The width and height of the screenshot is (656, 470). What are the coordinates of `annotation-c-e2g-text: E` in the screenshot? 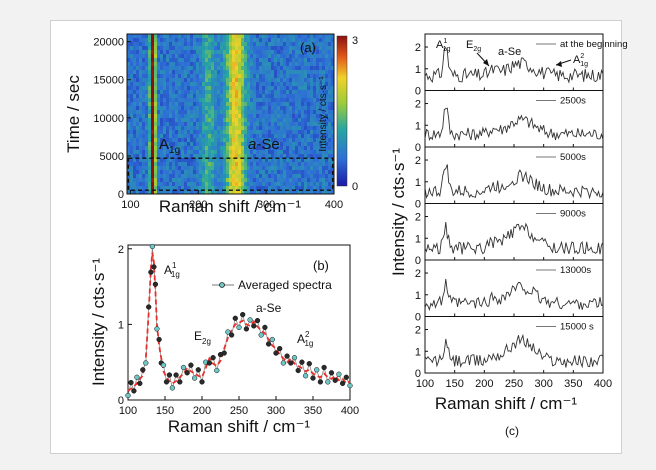 It's located at (469, 45).